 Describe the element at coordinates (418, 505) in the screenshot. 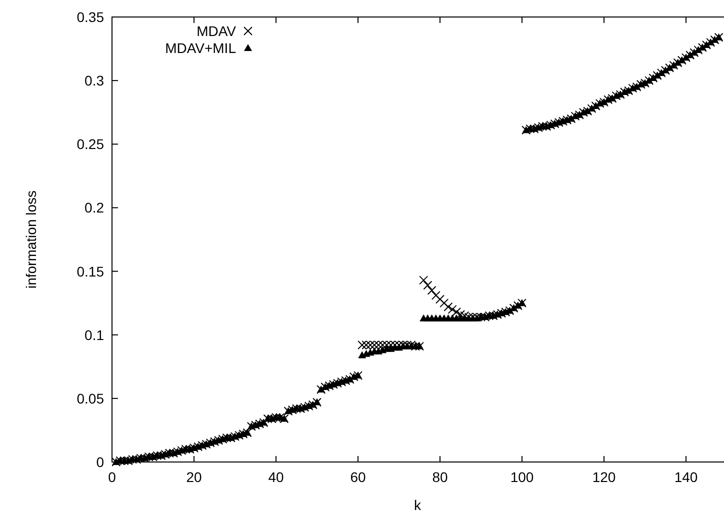

I see `x-axis-title: k` at that location.